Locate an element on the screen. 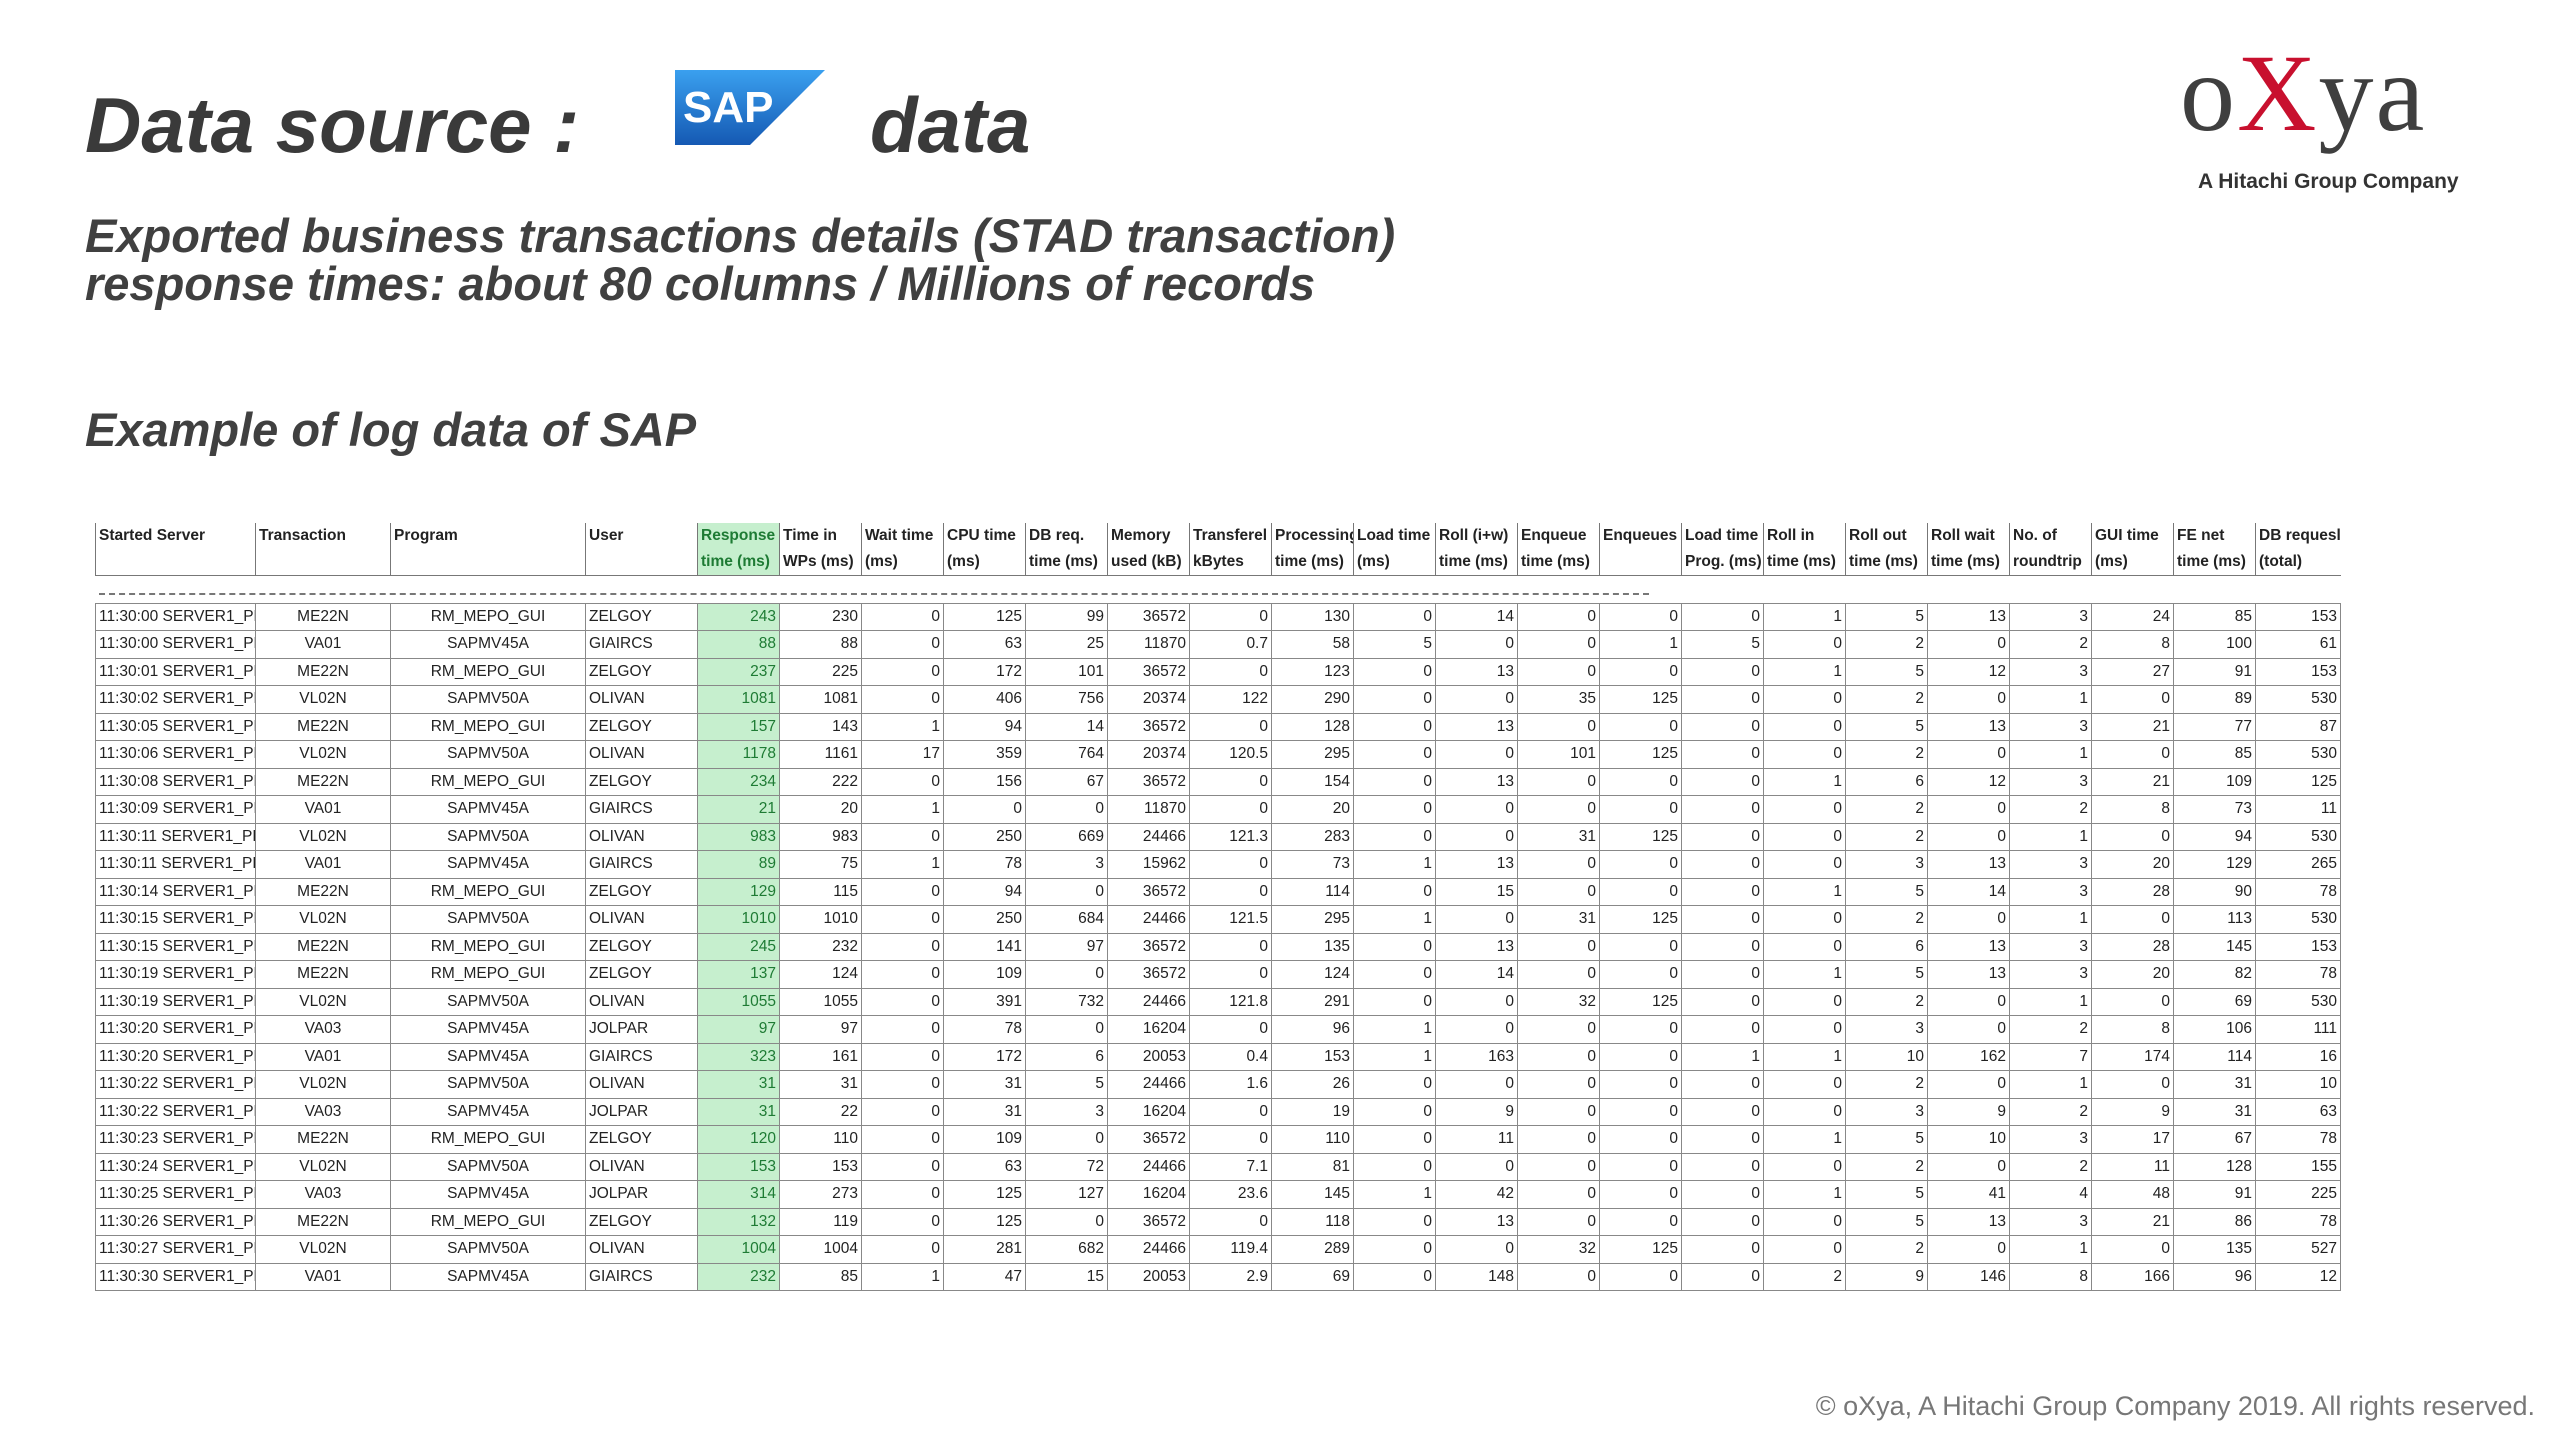  table-cell: SAPMV45A is located at coordinates (488, 644).